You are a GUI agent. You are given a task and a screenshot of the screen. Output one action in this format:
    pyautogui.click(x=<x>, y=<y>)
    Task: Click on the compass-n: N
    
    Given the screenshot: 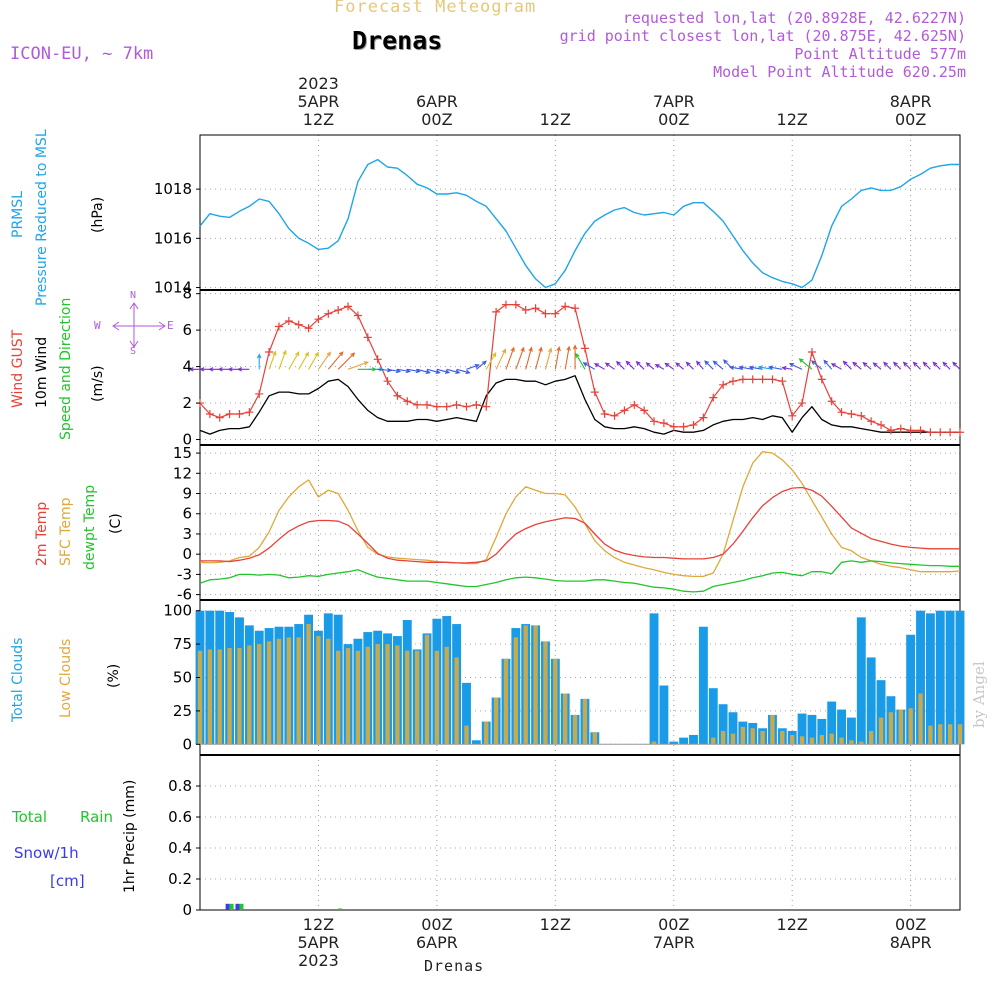 What is the action you would take?
    pyautogui.click(x=133, y=295)
    